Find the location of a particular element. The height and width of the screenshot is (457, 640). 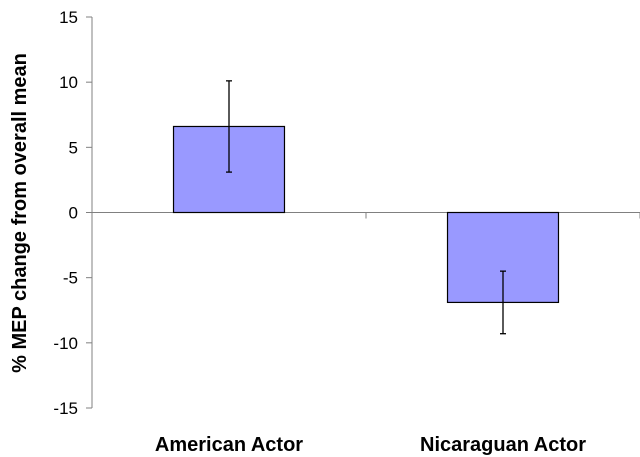

x-category-label: American Actor is located at coordinates (229, 445).